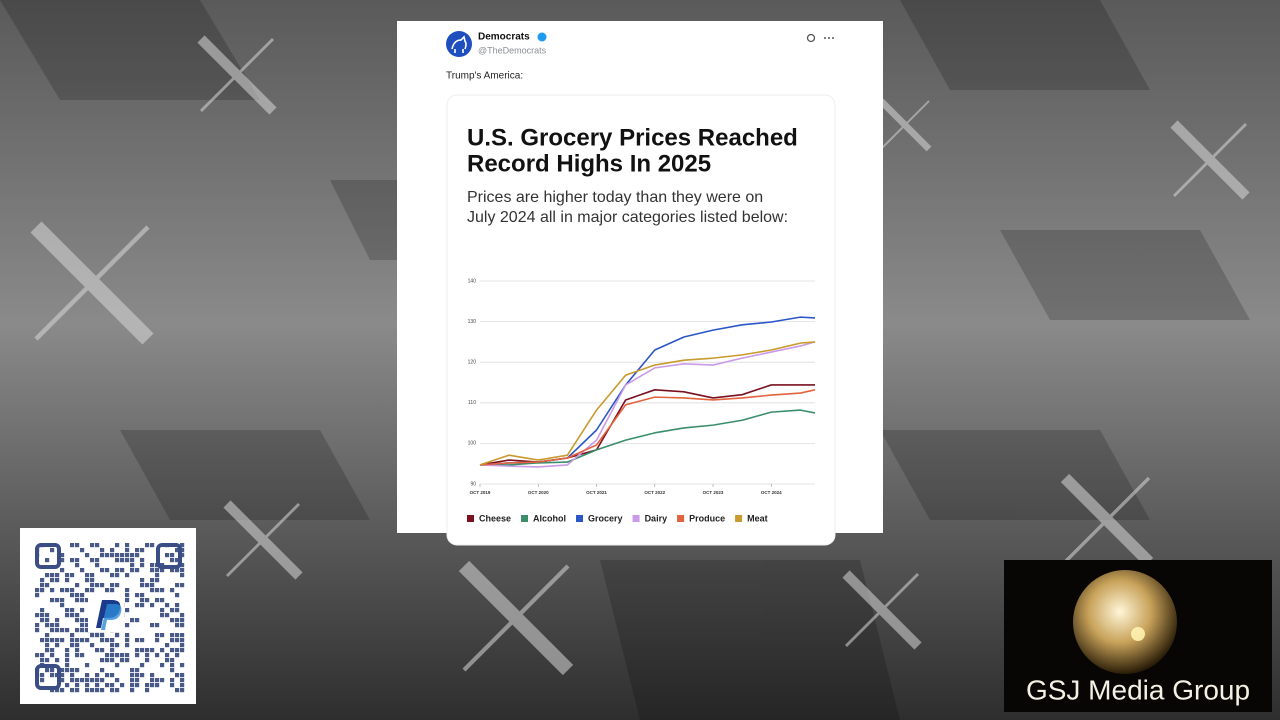 Image resolution: width=1280 pixels, height=720 pixels. What do you see at coordinates (811, 38) in the screenshot?
I see `grok-icon` at bounding box center [811, 38].